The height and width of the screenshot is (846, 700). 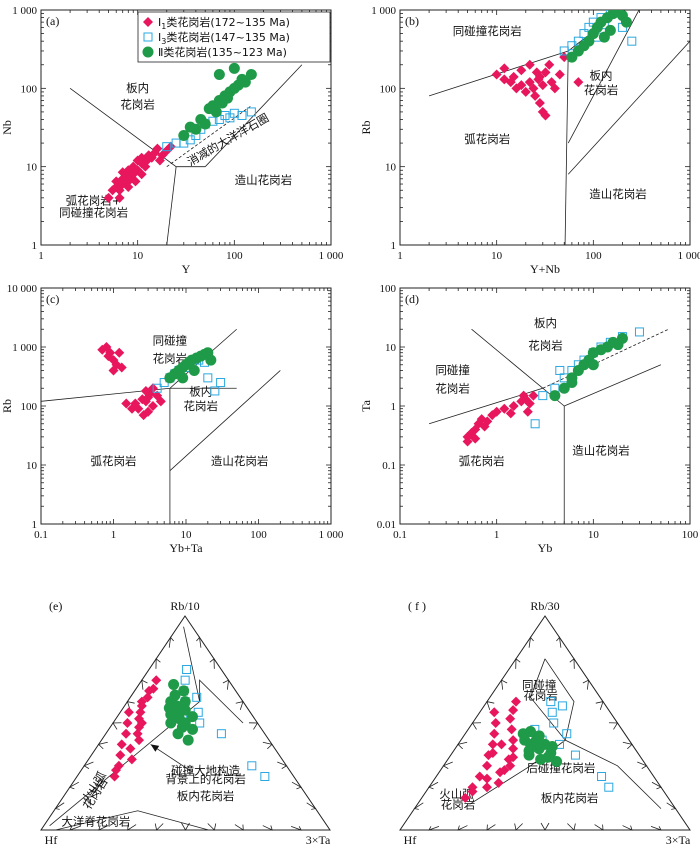 What do you see at coordinates (24, 11) in the screenshot?
I see `y-tick-label: 1 000` at bounding box center [24, 11].